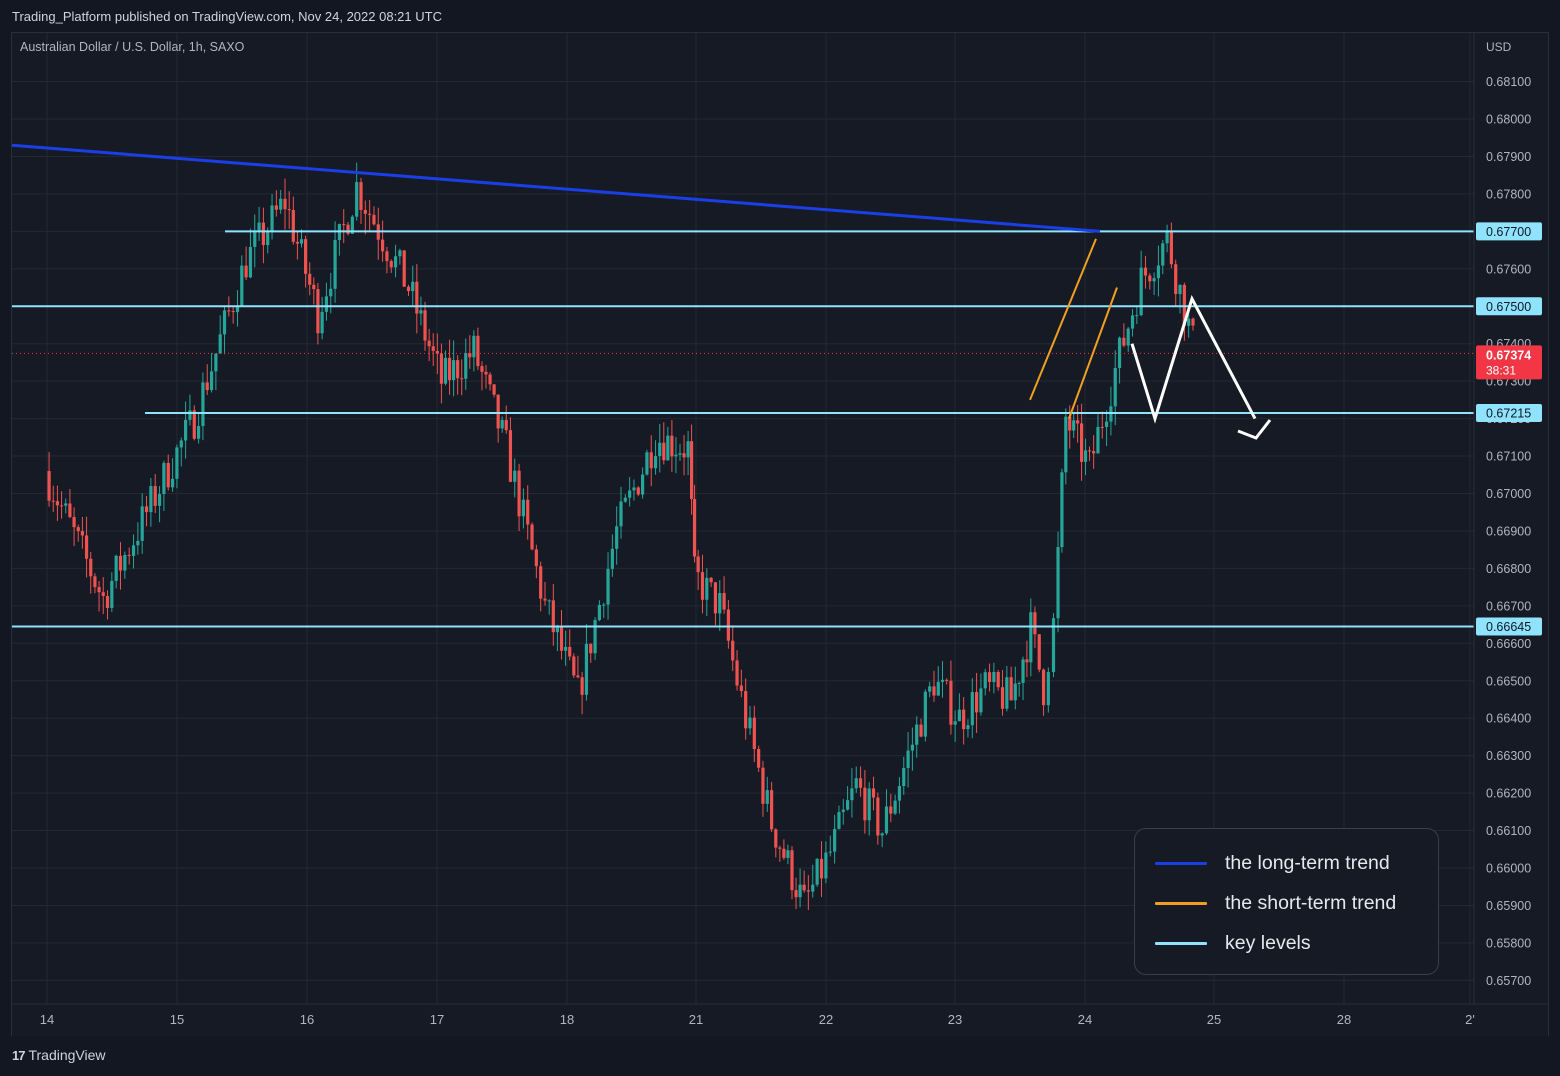 This screenshot has height=1076, width=1560. I want to click on currency-label: USD, so click(1499, 47).